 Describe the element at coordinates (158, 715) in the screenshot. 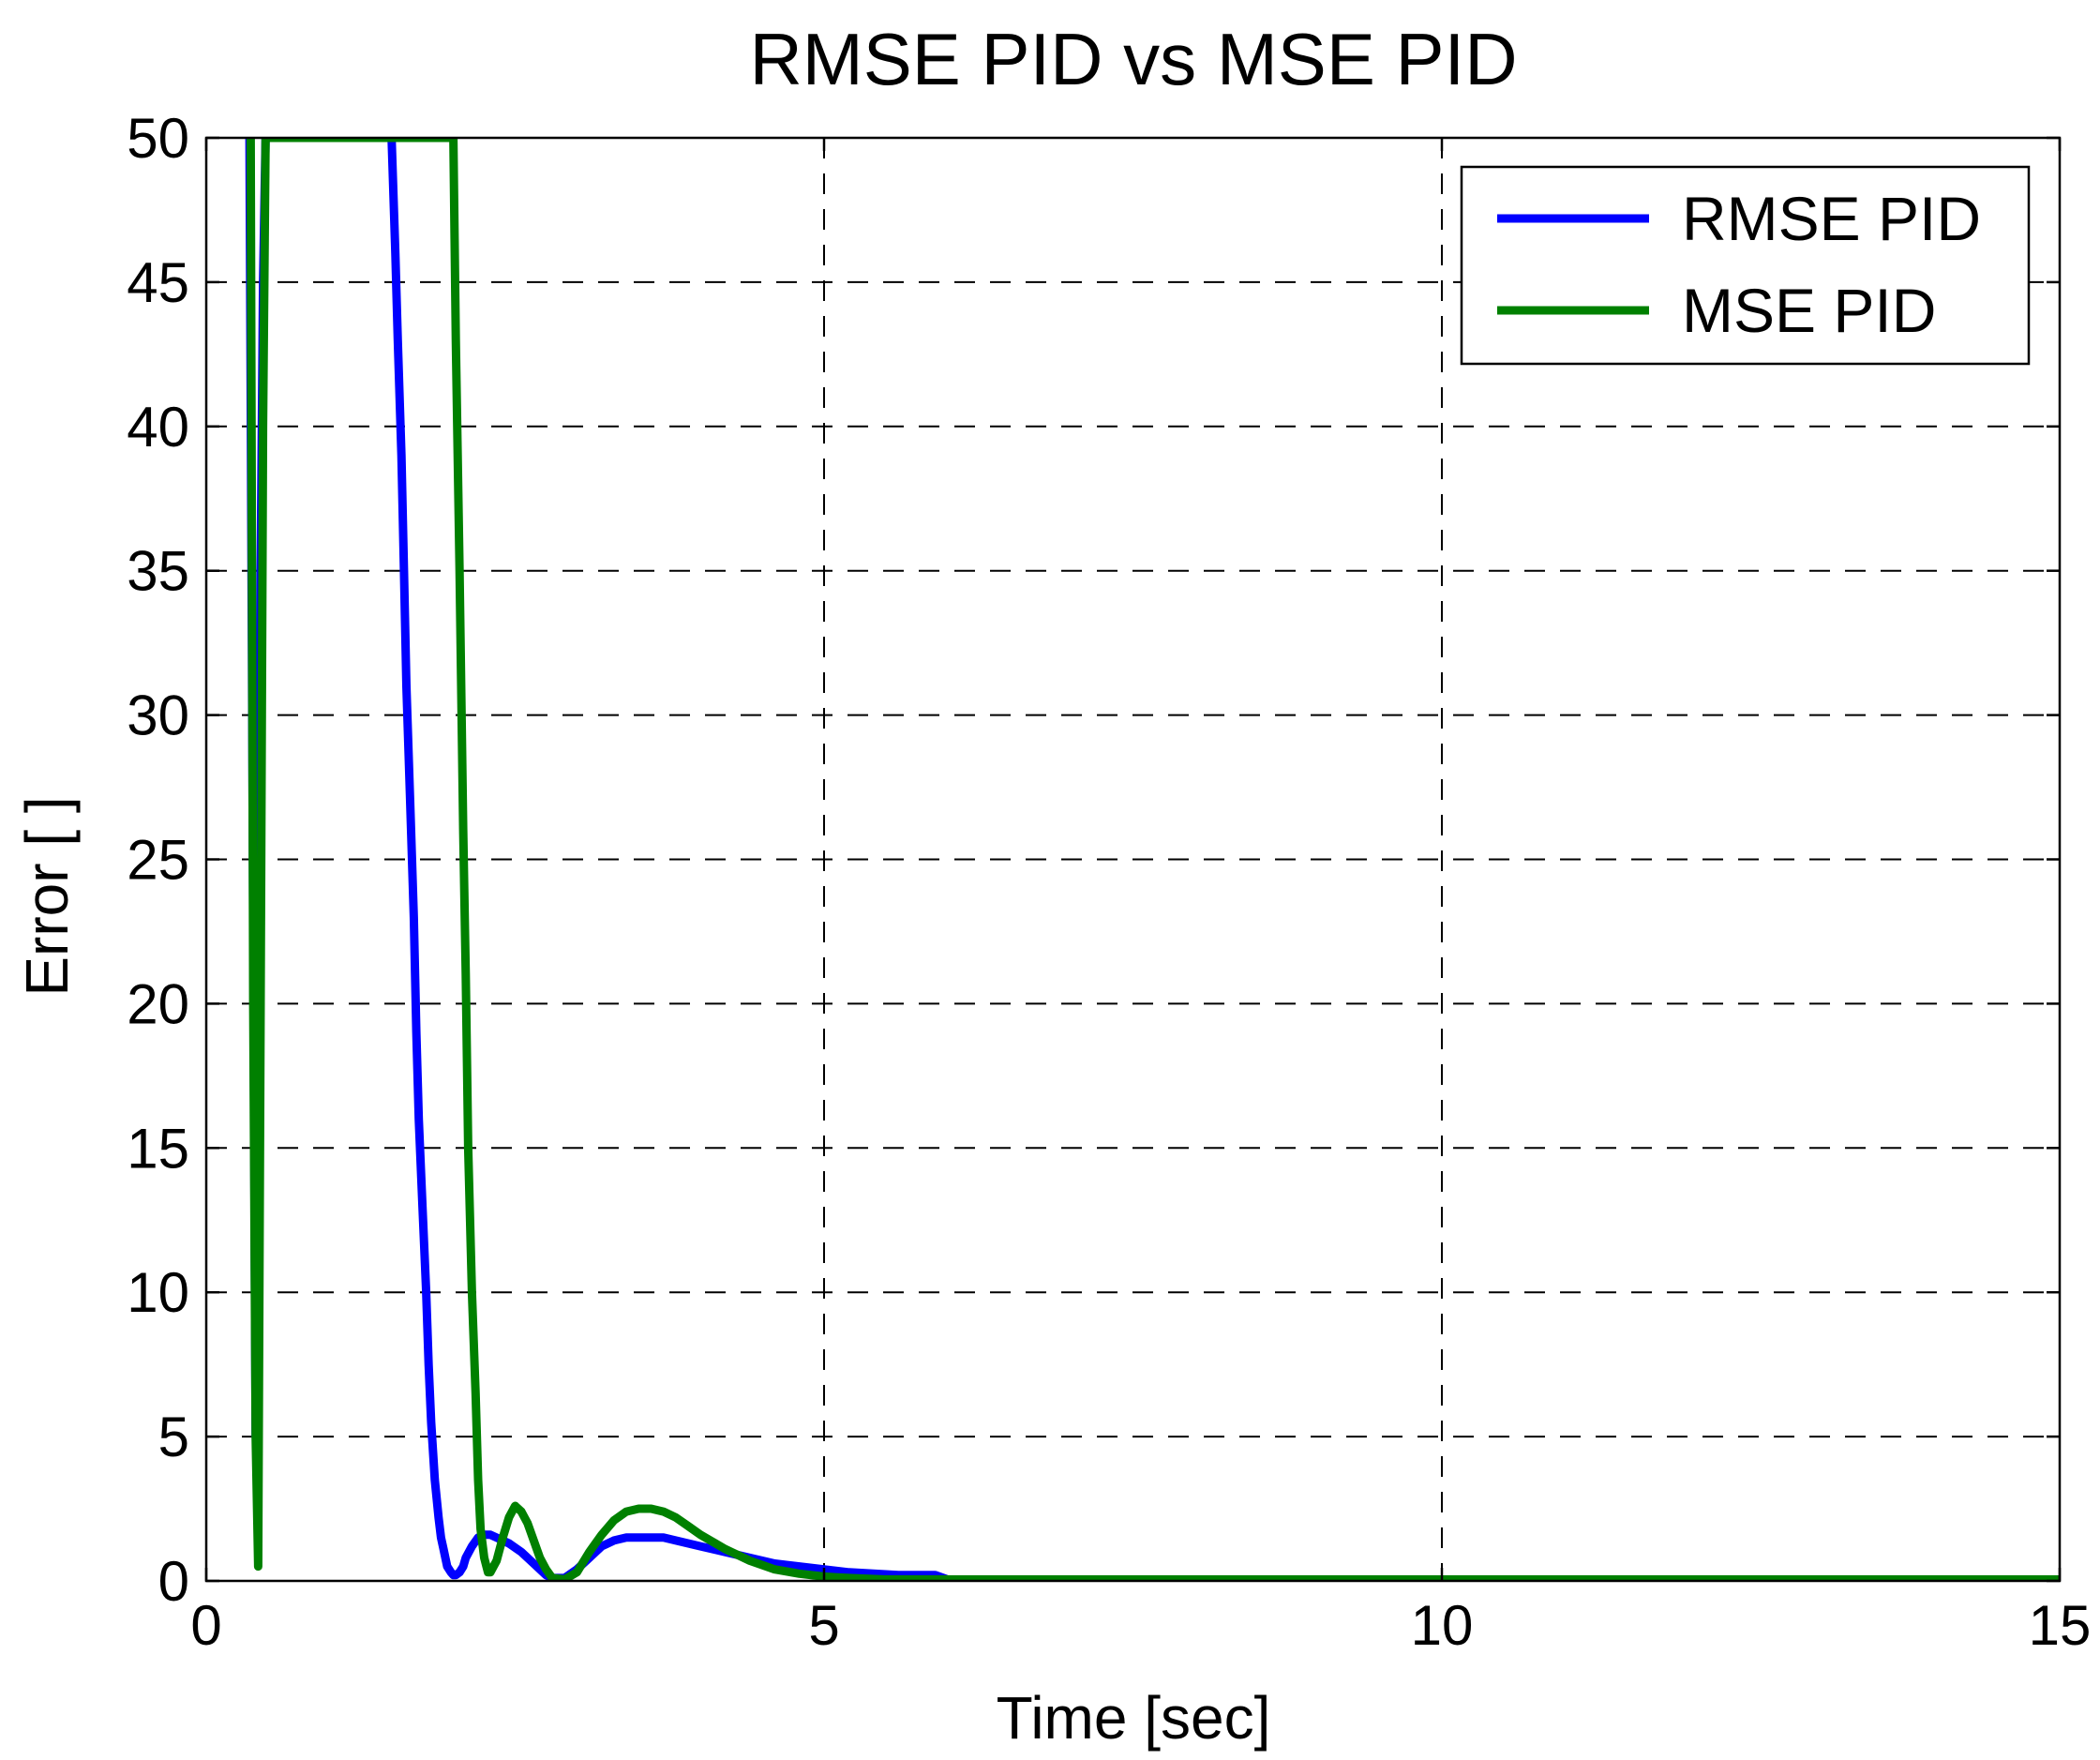

I see `y-tick-label: 30` at that location.